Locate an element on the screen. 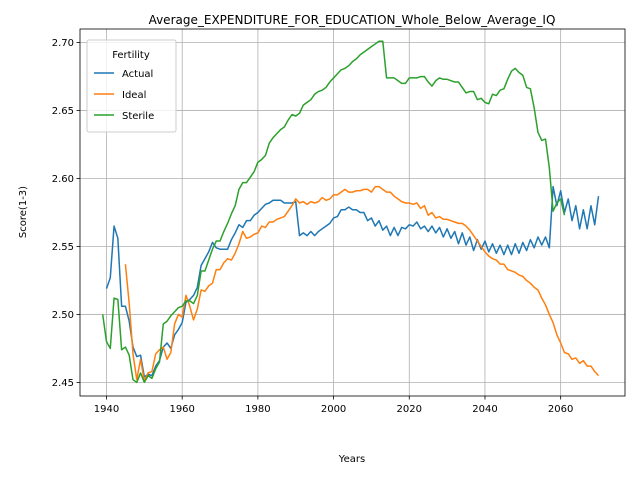 The image size is (640, 480). legend-label-sterile: Sterile is located at coordinates (138, 116).